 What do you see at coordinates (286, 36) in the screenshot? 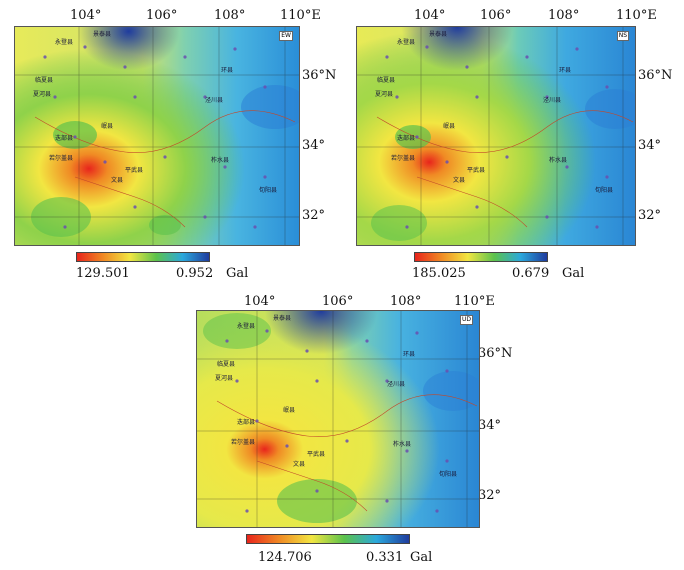
I see `component-tag: EW` at bounding box center [286, 36].